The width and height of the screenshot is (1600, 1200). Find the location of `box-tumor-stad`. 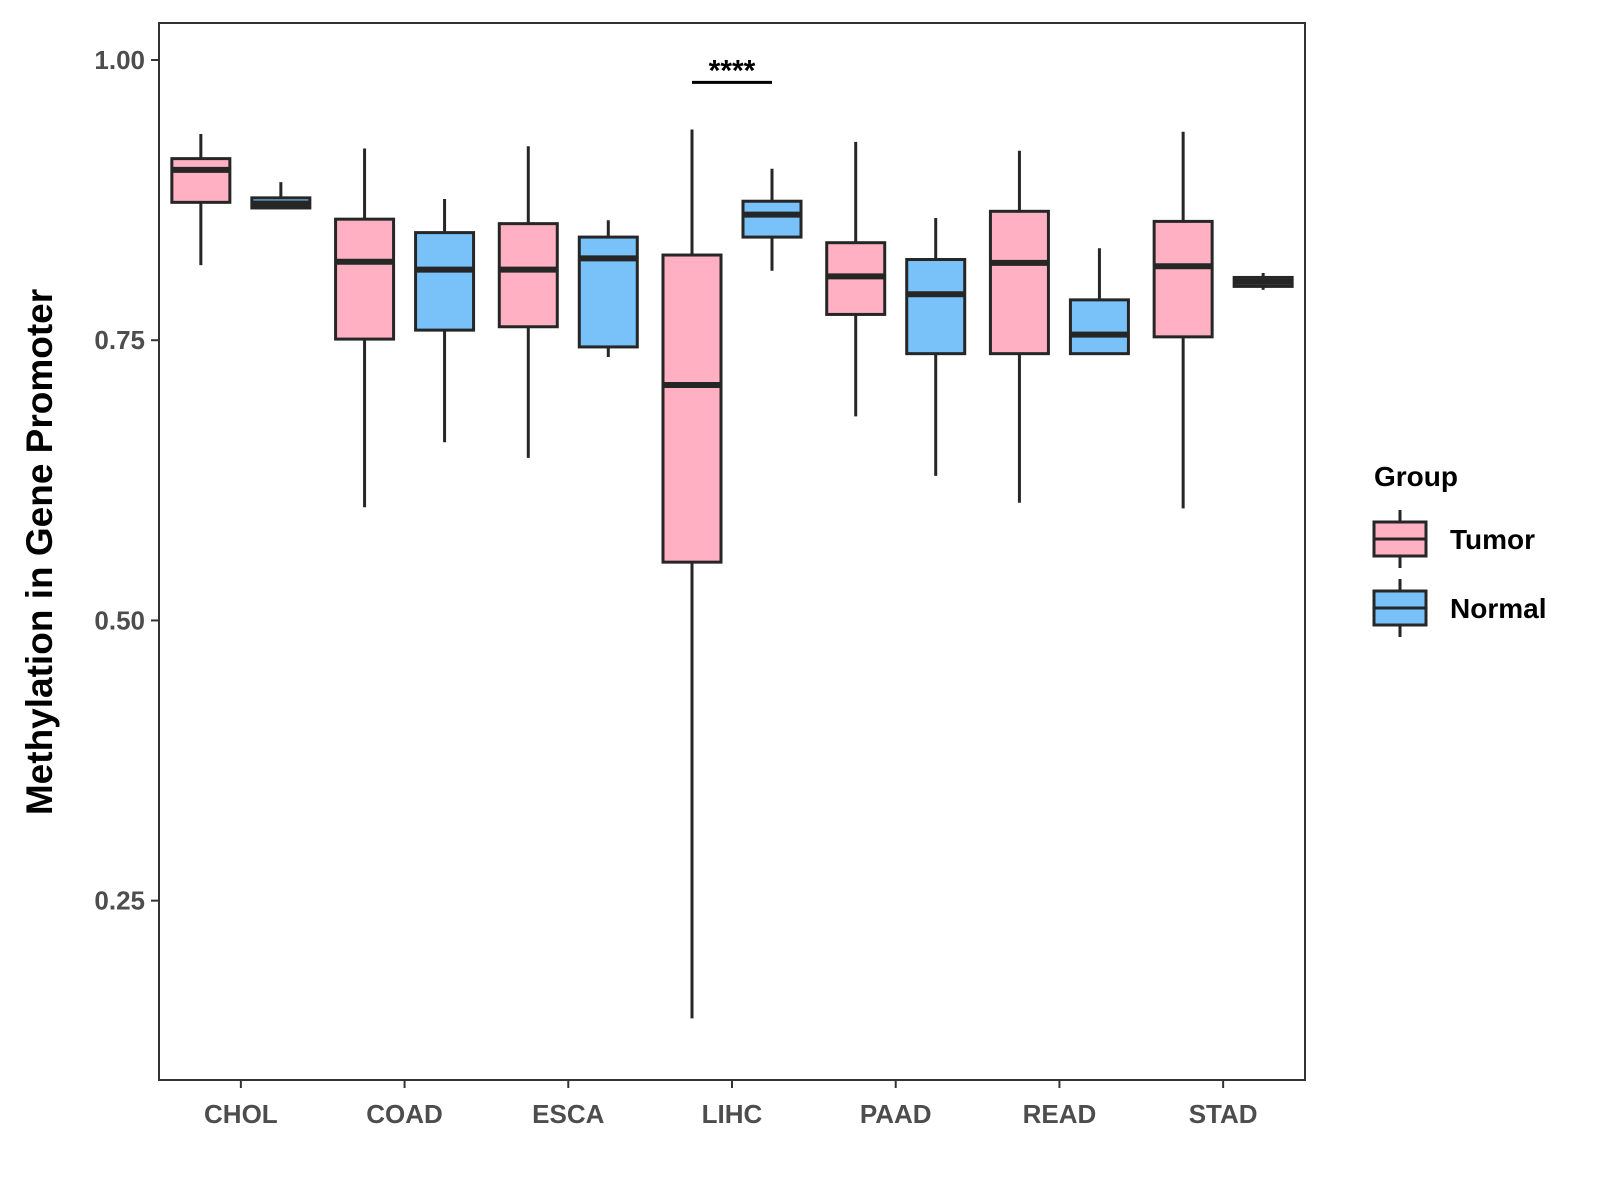

box-tumor-stad is located at coordinates (1183, 320).